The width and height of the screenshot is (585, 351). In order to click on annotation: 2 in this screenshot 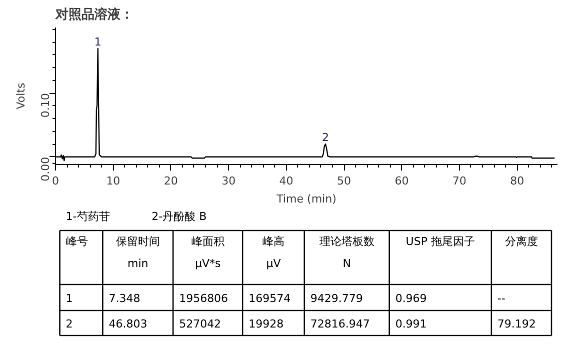, I will do `click(326, 137)`.